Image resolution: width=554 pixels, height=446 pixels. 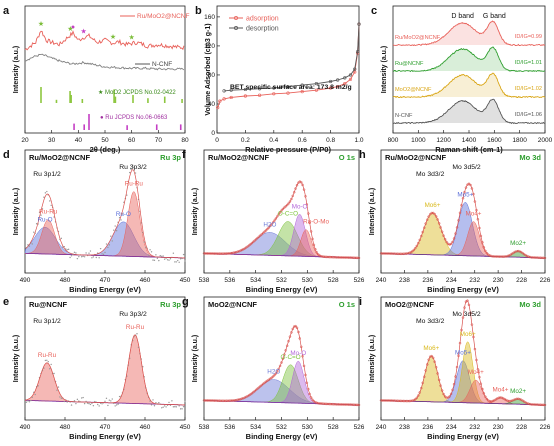 What do you see at coordinates (463, 211) in the screenshot?
I see `plot-frame-h` at bounding box center [463, 211].